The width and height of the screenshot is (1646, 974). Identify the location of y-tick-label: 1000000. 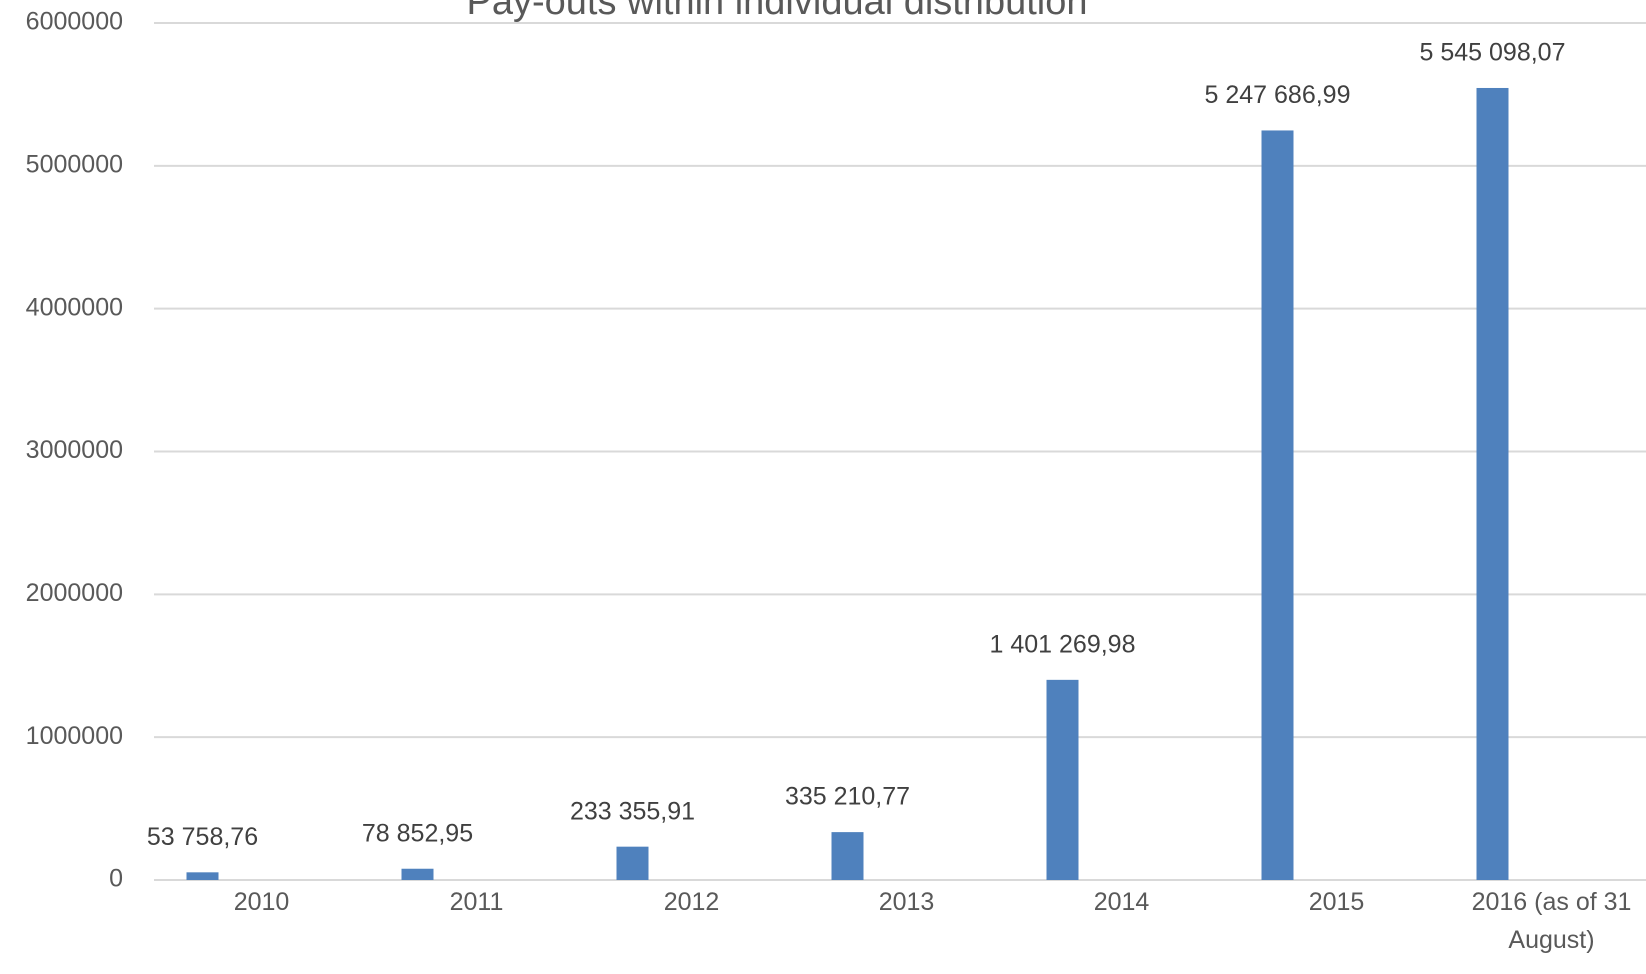
(74, 736).